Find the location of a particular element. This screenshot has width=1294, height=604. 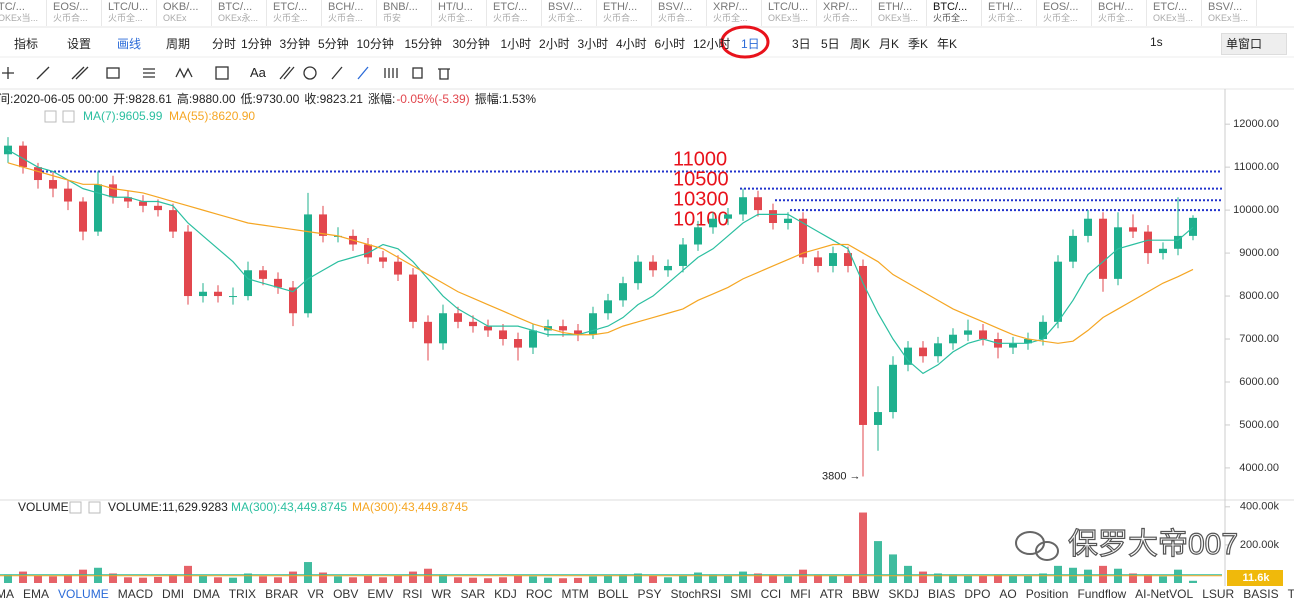

period-button: 6小时 is located at coordinates (670, 44).